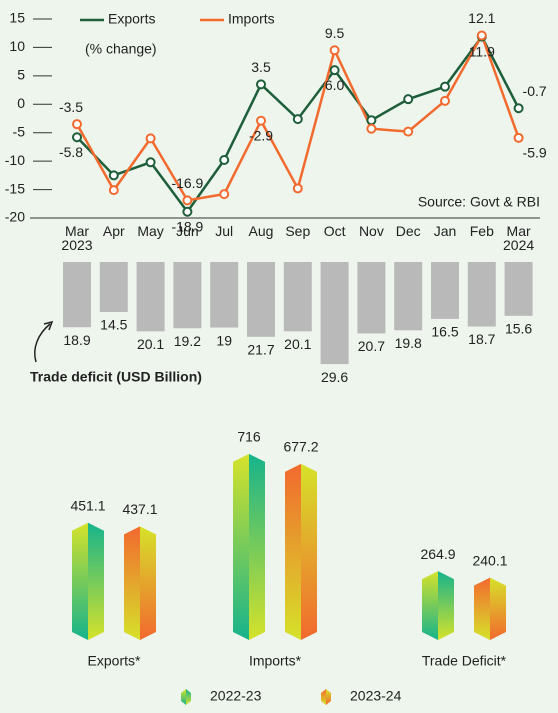 This screenshot has width=558, height=713. What do you see at coordinates (371, 231) in the screenshot?
I see `x-tick-label: Nov` at bounding box center [371, 231].